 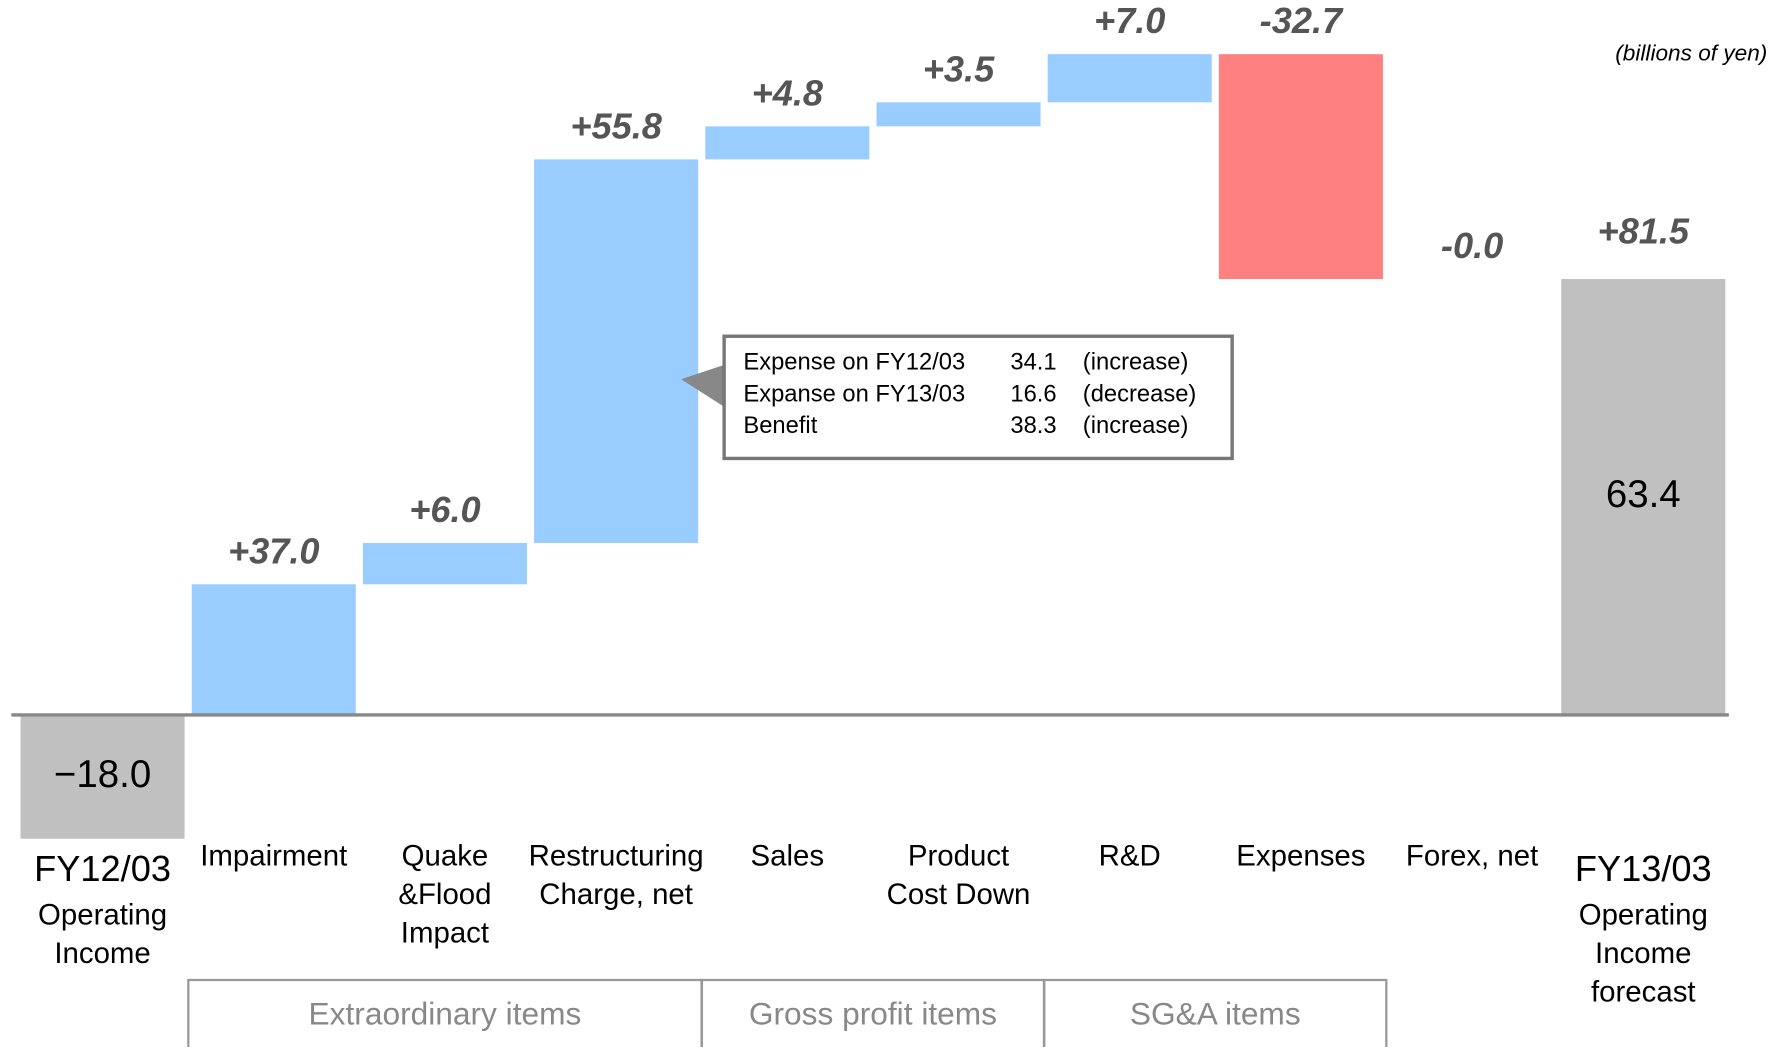 What do you see at coordinates (1033, 425) in the screenshot?
I see `callout-text: 38.3` at bounding box center [1033, 425].